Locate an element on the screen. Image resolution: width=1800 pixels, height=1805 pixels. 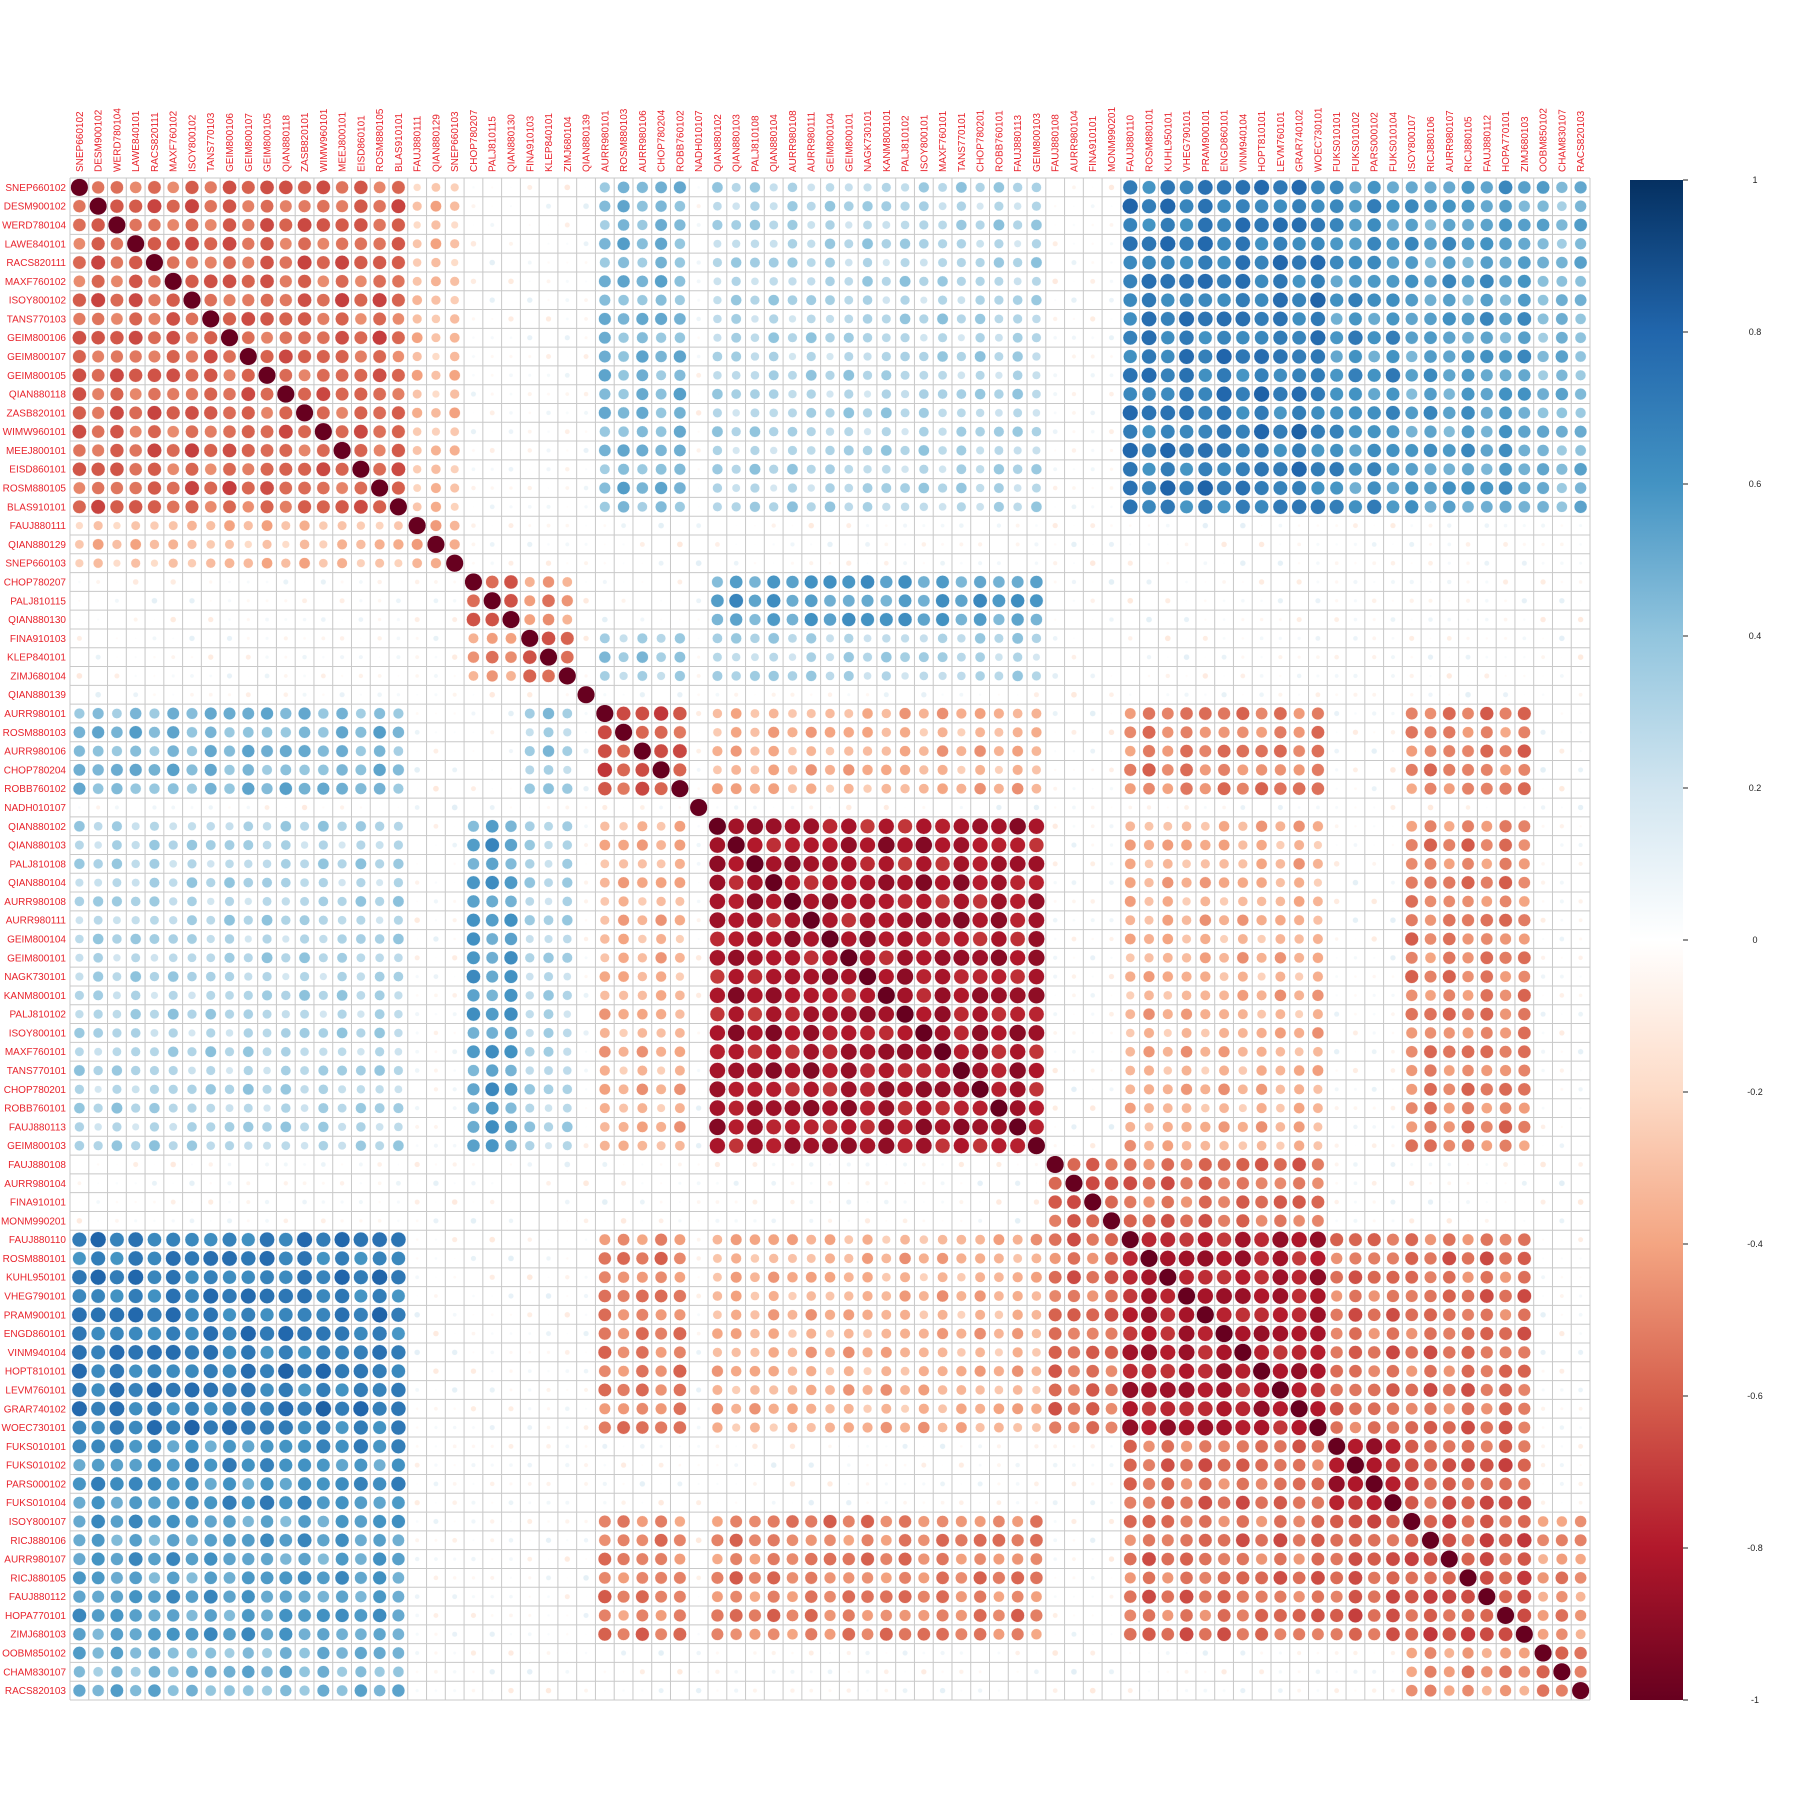
correlation-circle-MAXF760102-FAUJ880113 is located at coordinates (1018, 281).